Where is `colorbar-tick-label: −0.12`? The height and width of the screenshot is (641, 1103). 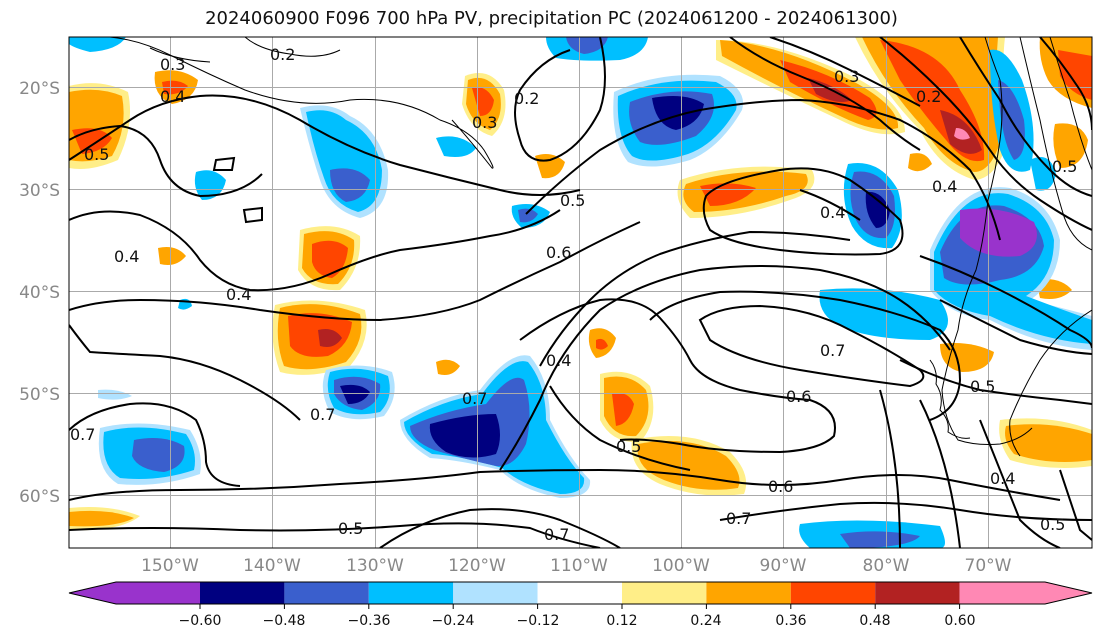
colorbar-tick-label: −0.12 is located at coordinates (538, 621).